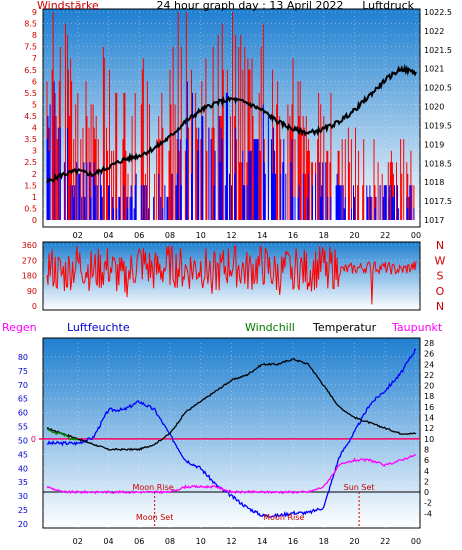  What do you see at coordinates (434, 69) in the screenshot?
I see `pressure-tick-label: 1021` at bounding box center [434, 69].